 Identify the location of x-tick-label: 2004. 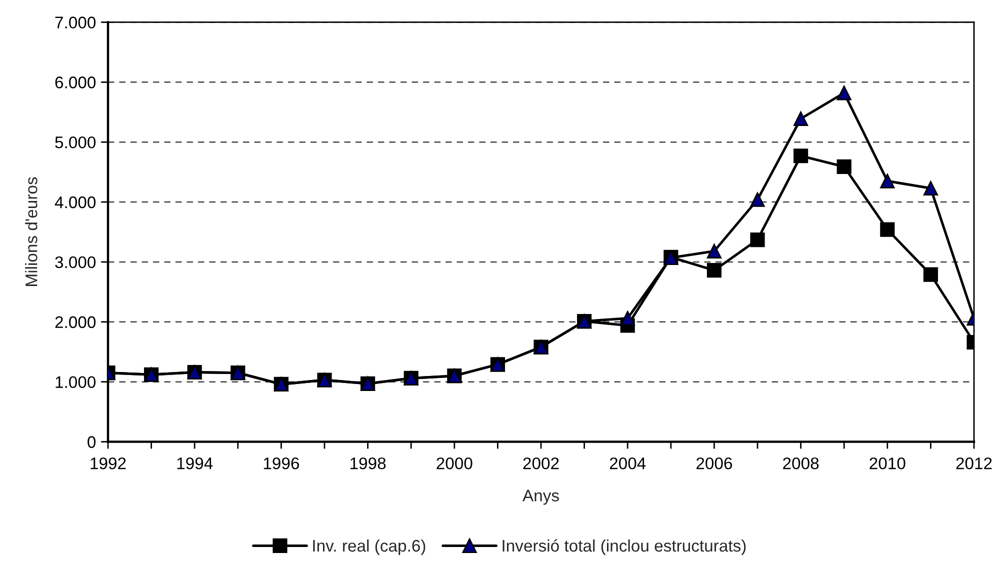
(628, 463).